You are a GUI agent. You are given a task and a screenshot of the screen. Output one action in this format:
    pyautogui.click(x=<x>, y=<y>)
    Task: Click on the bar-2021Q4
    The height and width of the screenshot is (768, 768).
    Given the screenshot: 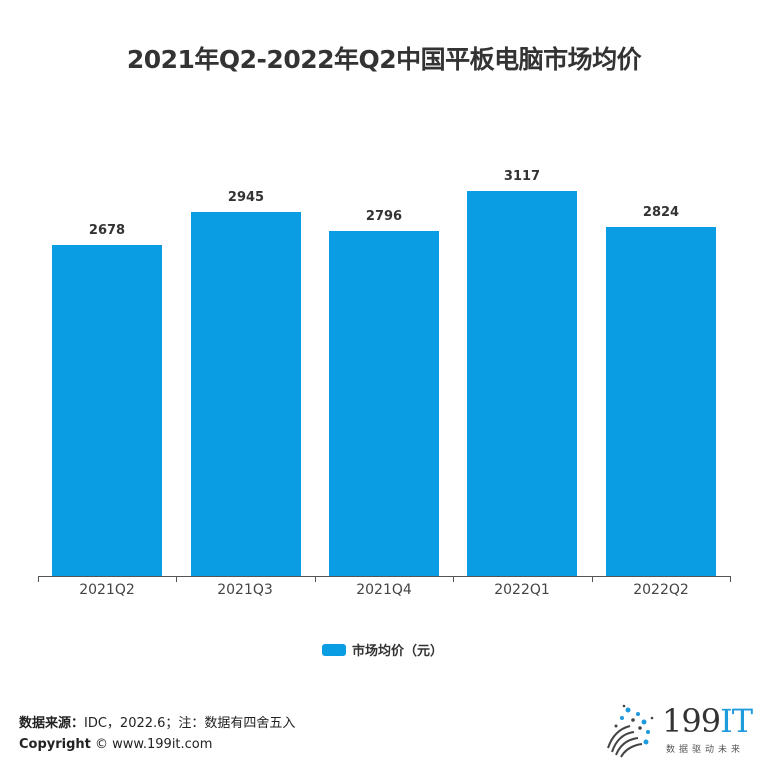 What is the action you would take?
    pyautogui.click(x=384, y=403)
    